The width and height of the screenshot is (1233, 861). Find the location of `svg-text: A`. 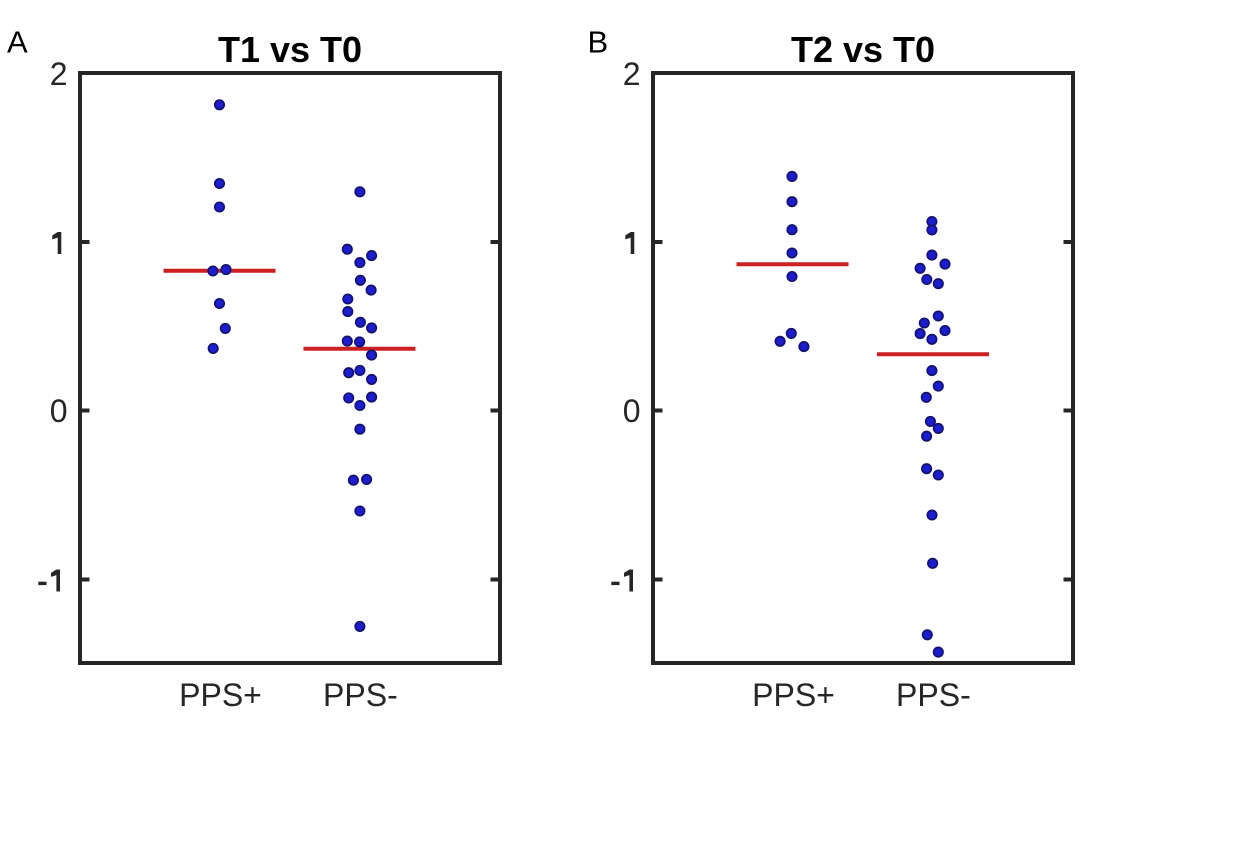

svg-text: A is located at coordinates (17, 42).